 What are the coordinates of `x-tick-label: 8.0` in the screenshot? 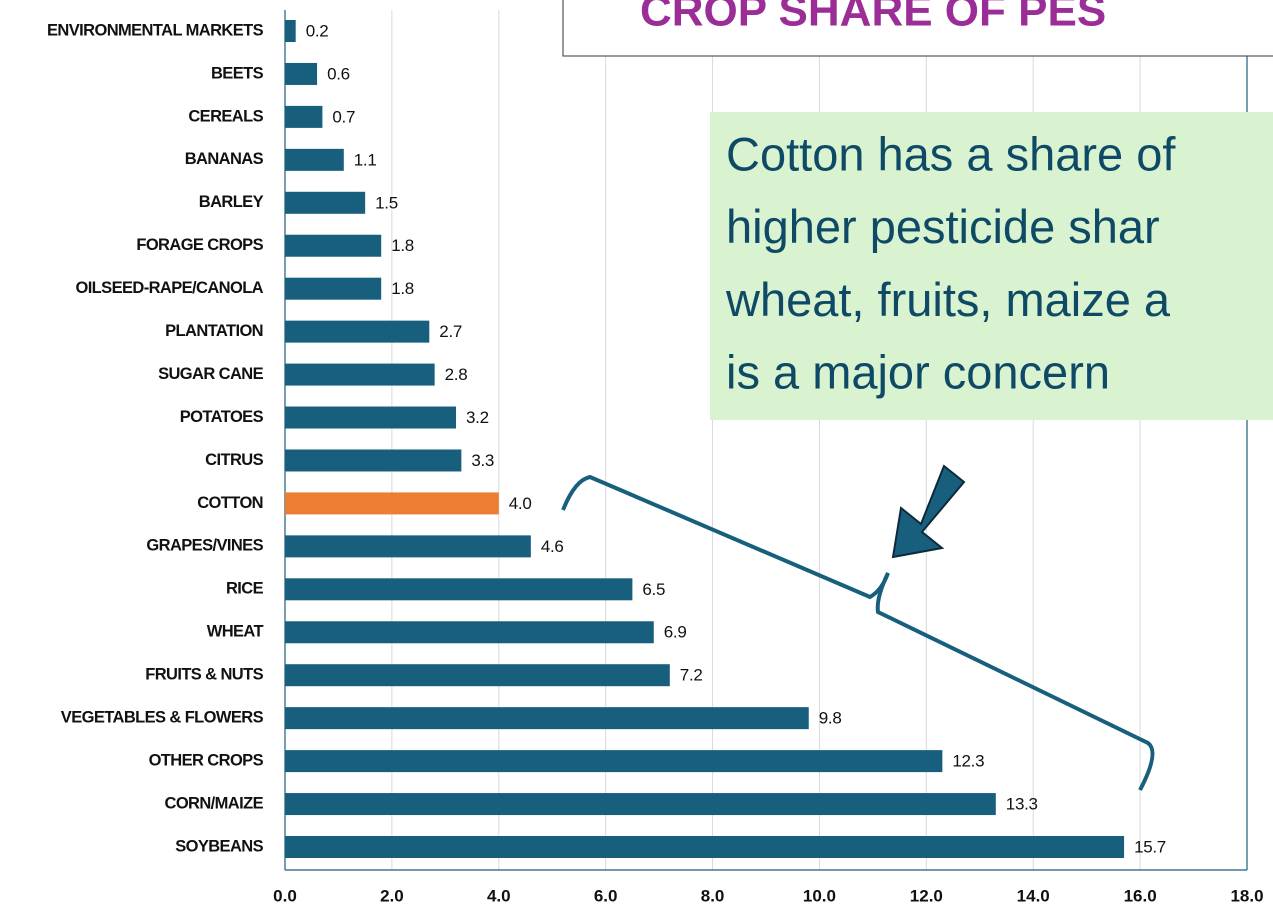 It's located at (713, 895).